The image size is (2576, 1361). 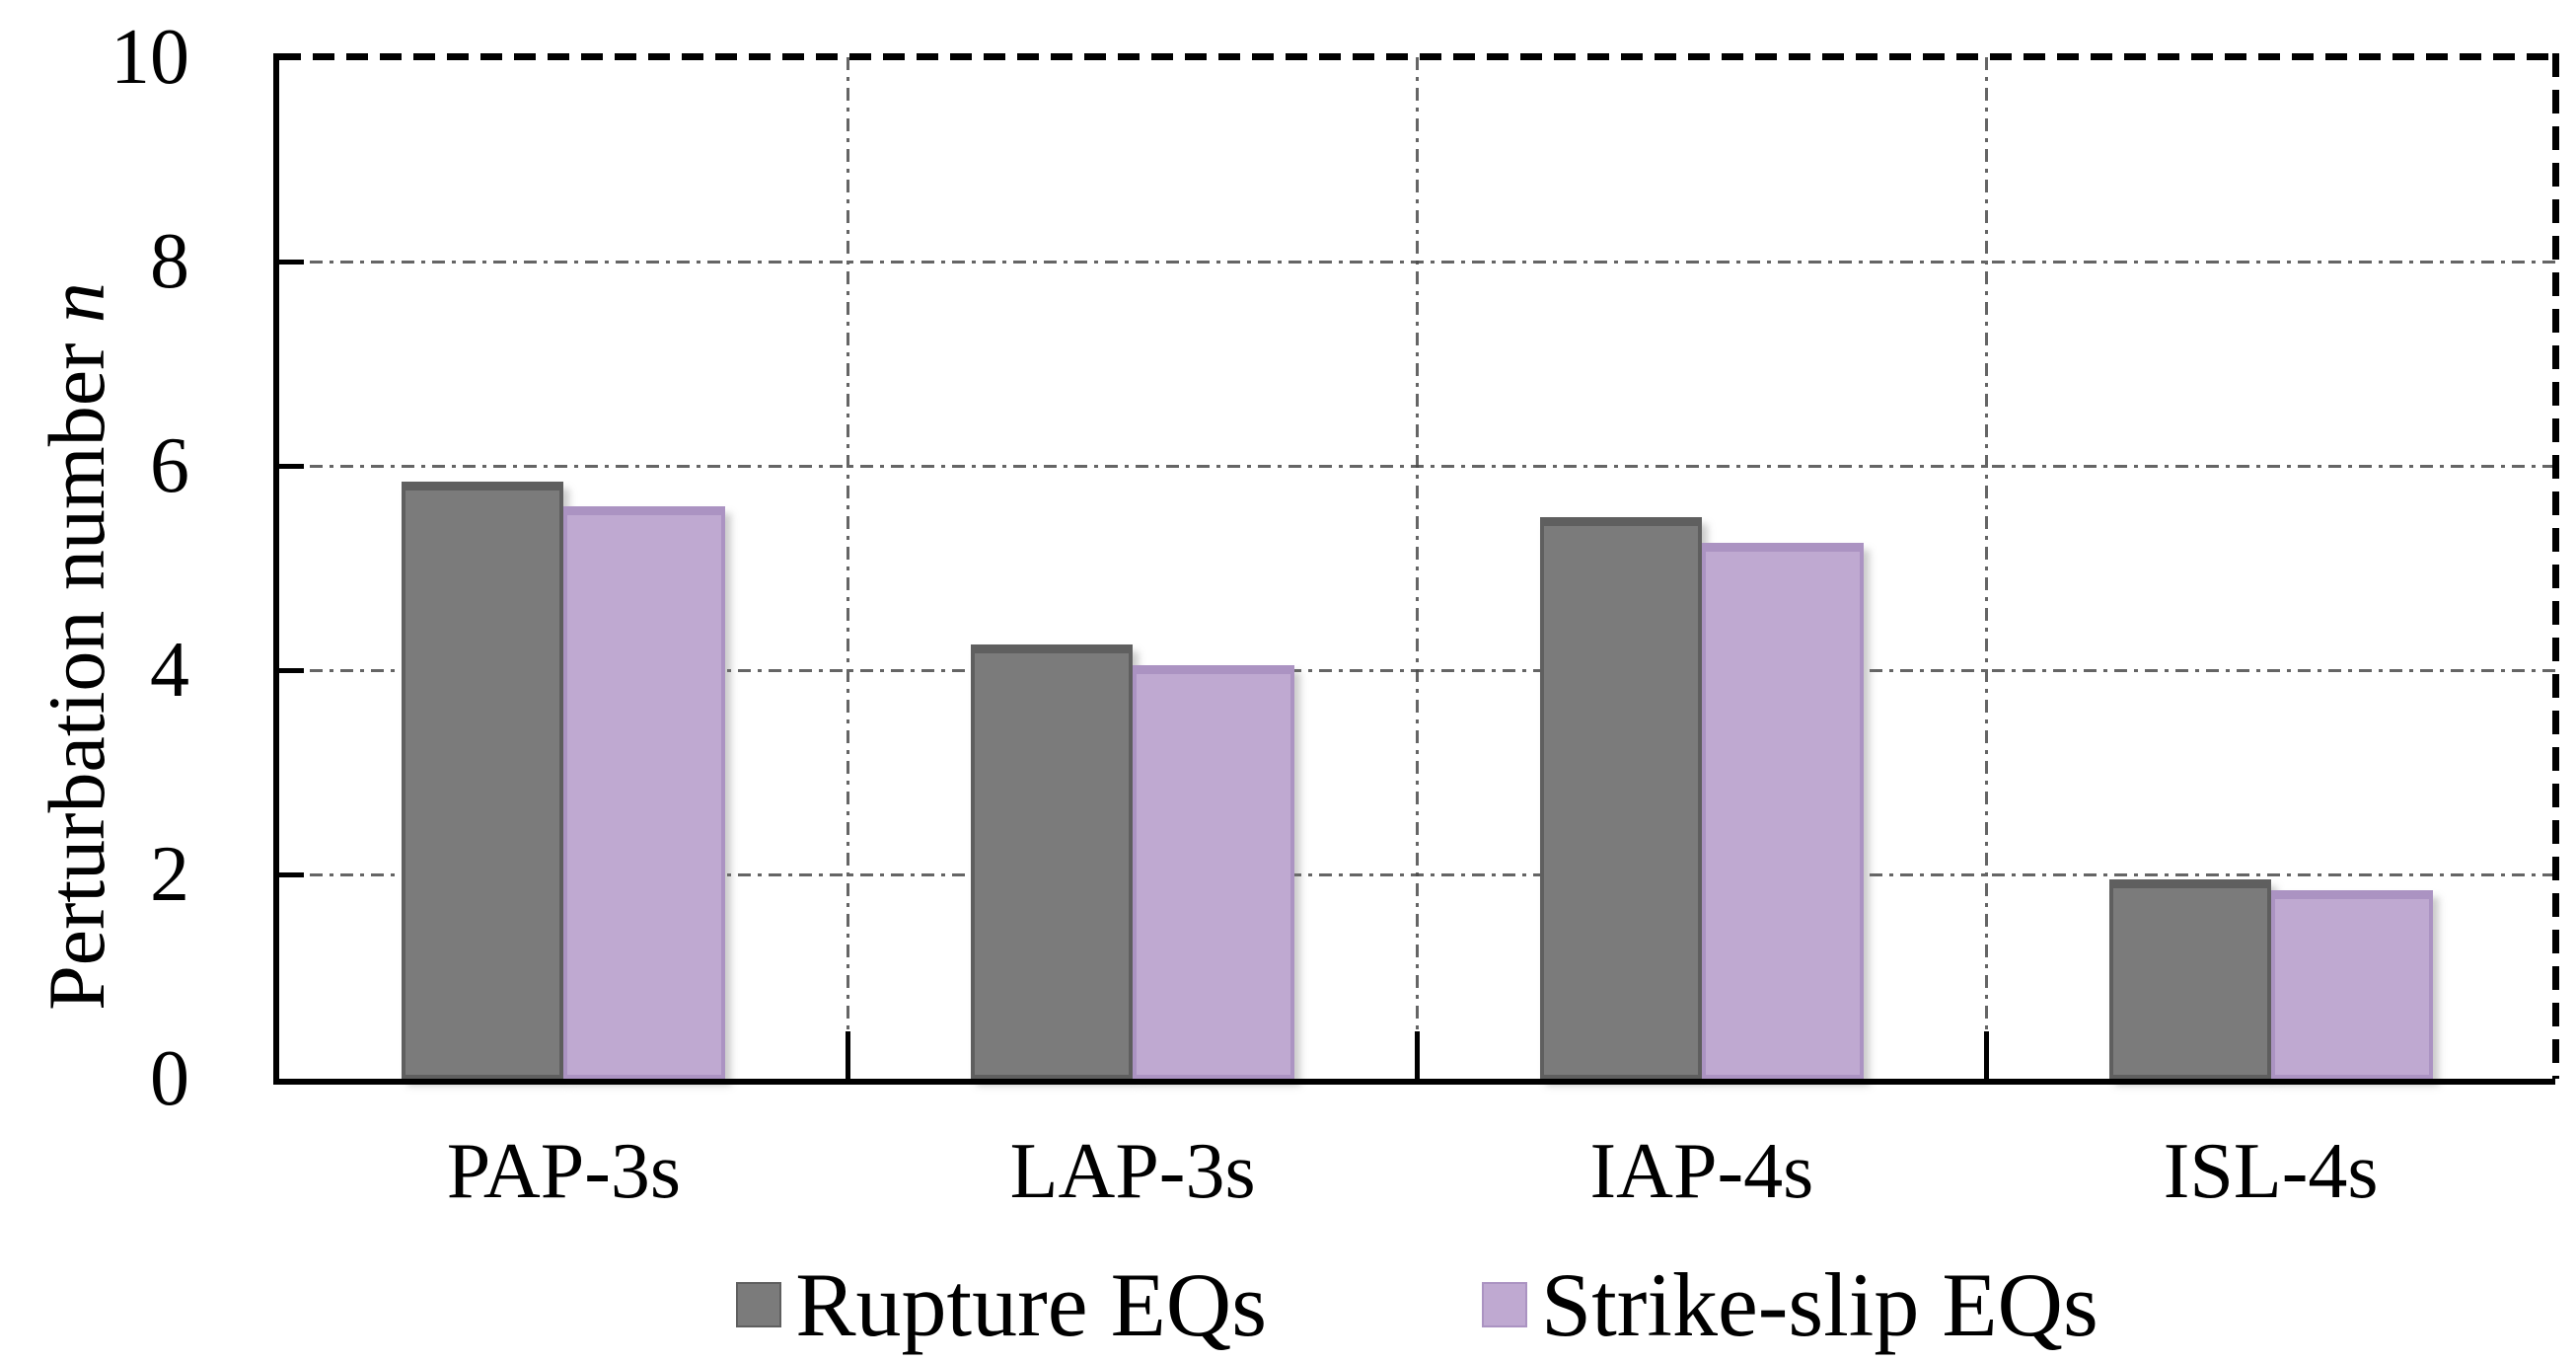 I want to click on bar-rupture-eqs-iap-4s, so click(x=1620, y=798).